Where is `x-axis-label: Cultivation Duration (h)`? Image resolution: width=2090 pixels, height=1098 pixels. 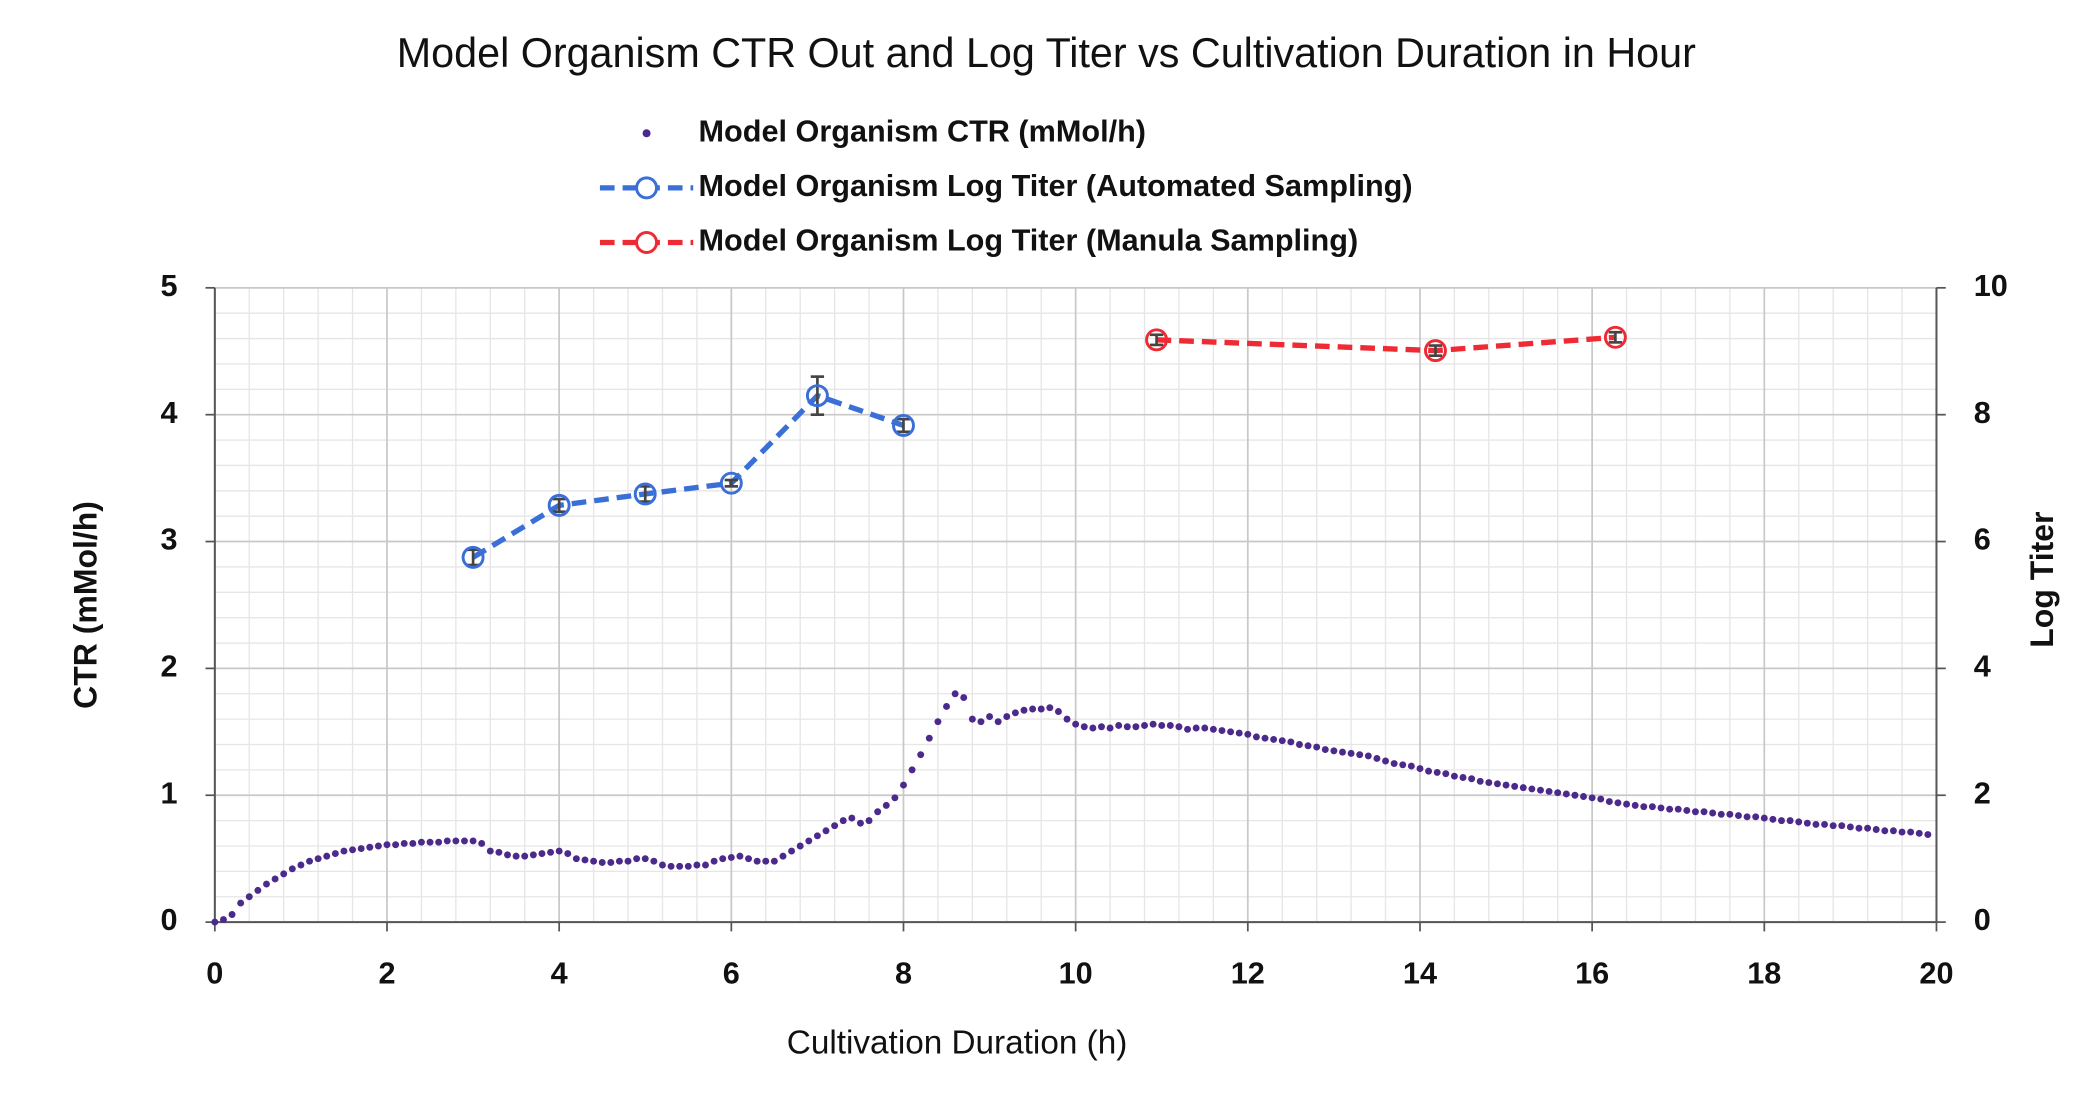
x-axis-label: Cultivation Duration (h) is located at coordinates (957, 1042).